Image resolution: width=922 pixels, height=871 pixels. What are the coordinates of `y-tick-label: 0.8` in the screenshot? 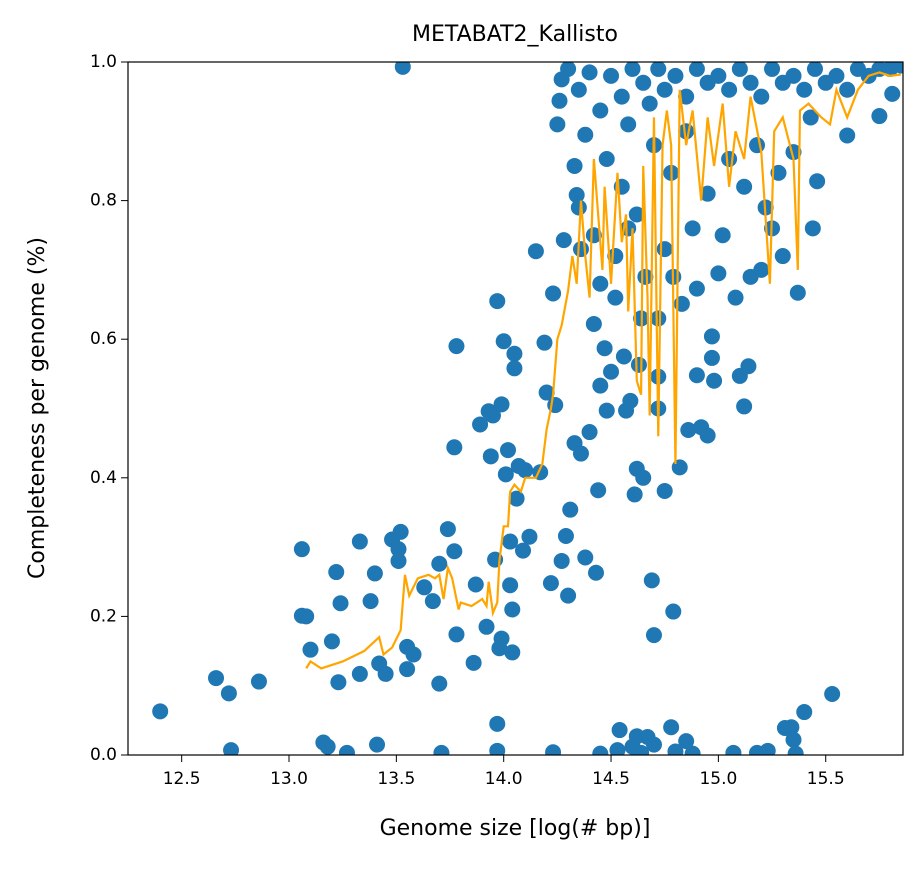 It's located at (103, 201).